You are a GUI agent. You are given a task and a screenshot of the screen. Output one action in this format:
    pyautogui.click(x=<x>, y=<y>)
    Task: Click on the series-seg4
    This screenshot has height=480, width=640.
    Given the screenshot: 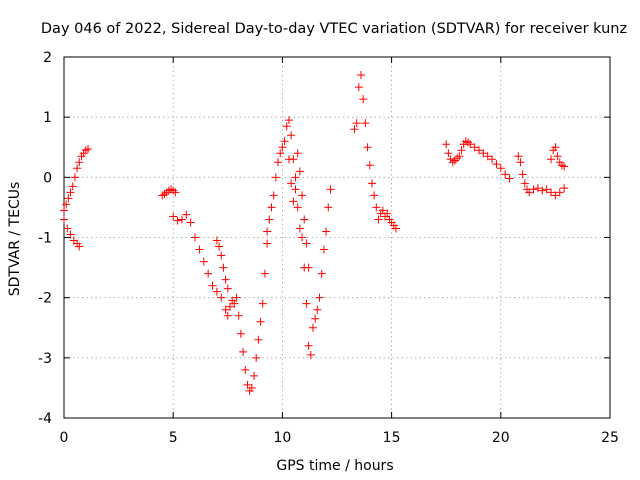 What is the action you would take?
    pyautogui.click(x=220, y=302)
    